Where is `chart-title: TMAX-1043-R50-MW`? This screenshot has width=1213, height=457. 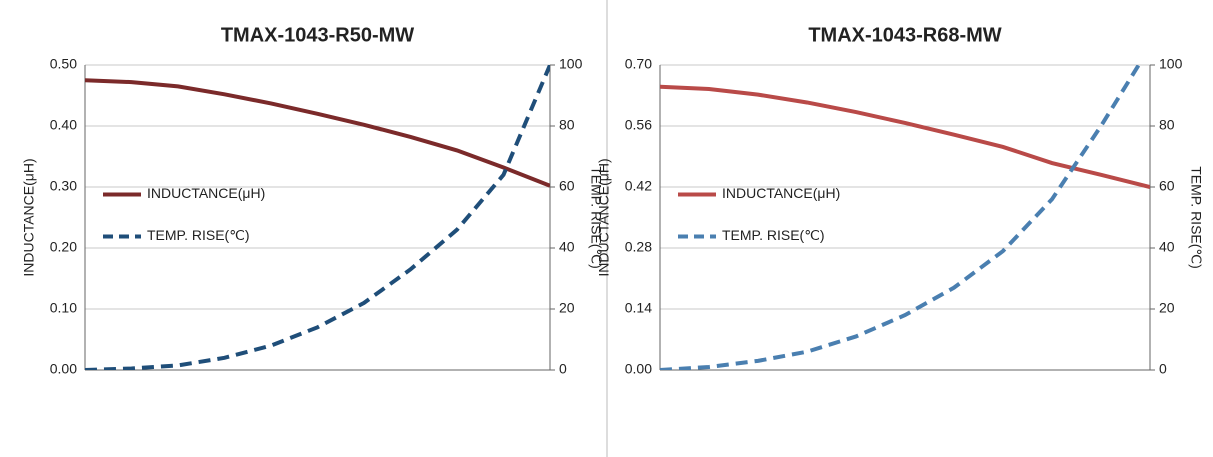 chart-title: TMAX-1043-R50-MW is located at coordinates (317, 35).